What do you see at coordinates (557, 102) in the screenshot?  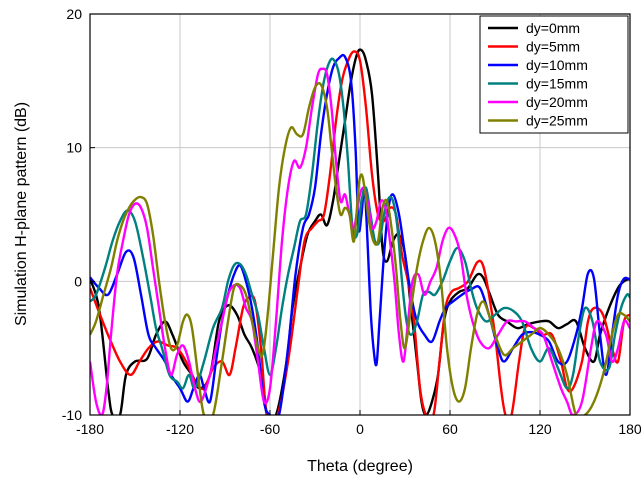 I see `legend-label: dy=20mm` at bounding box center [557, 102].